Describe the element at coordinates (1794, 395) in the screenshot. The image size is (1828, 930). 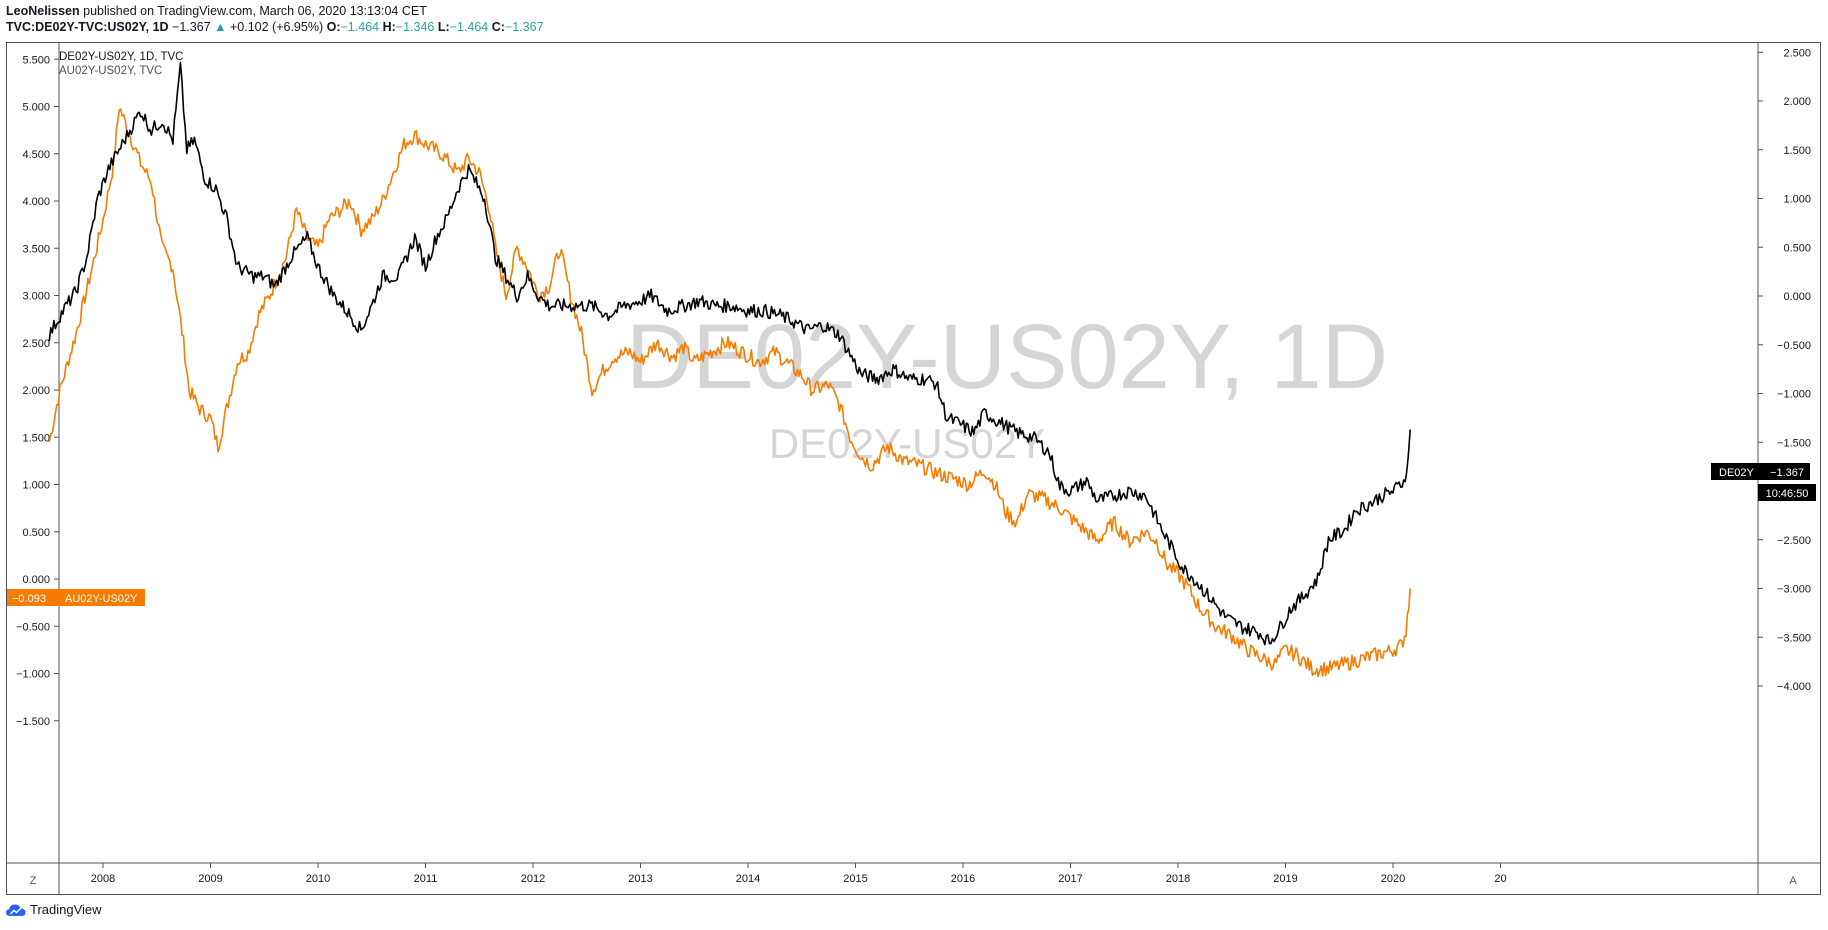
I see `right-tick-label: −1.000` at that location.